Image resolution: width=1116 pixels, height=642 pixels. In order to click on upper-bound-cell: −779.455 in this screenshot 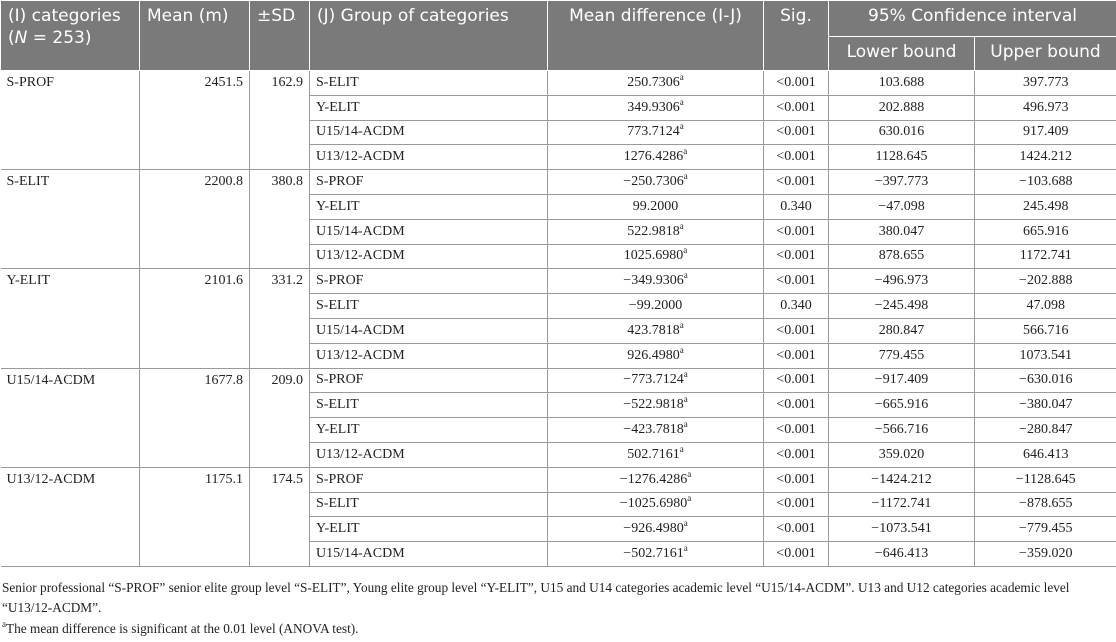, I will do `click(1045, 529)`.